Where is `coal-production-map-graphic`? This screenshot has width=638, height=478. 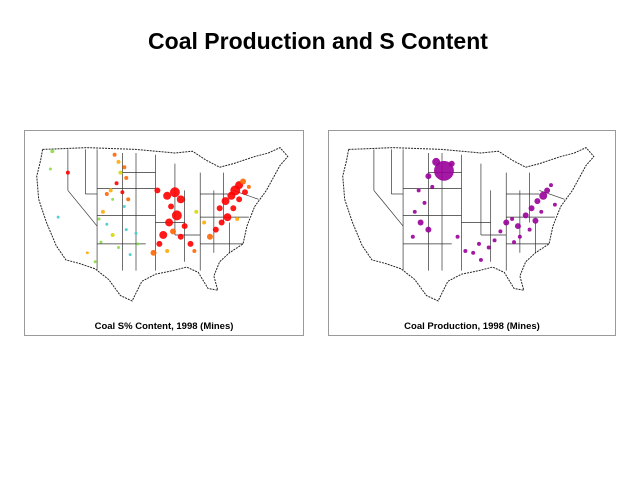 coal-production-map-graphic is located at coordinates (468, 224).